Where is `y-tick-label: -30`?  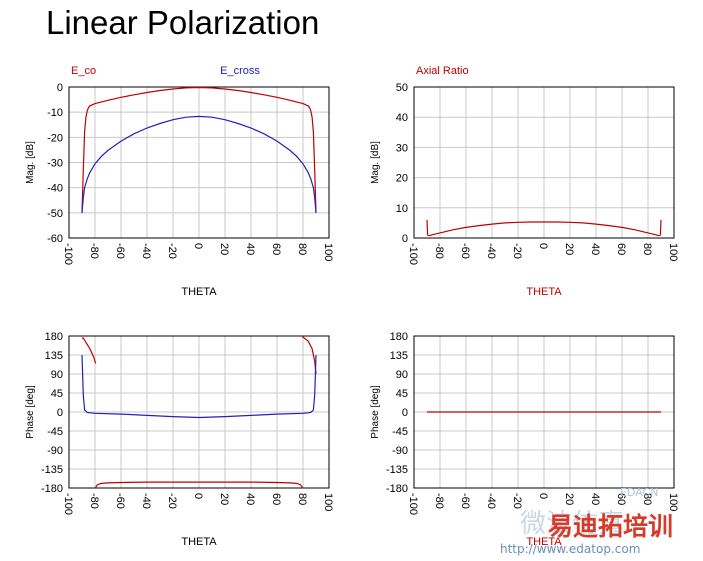 y-tick-label: -30 is located at coordinates (55, 164).